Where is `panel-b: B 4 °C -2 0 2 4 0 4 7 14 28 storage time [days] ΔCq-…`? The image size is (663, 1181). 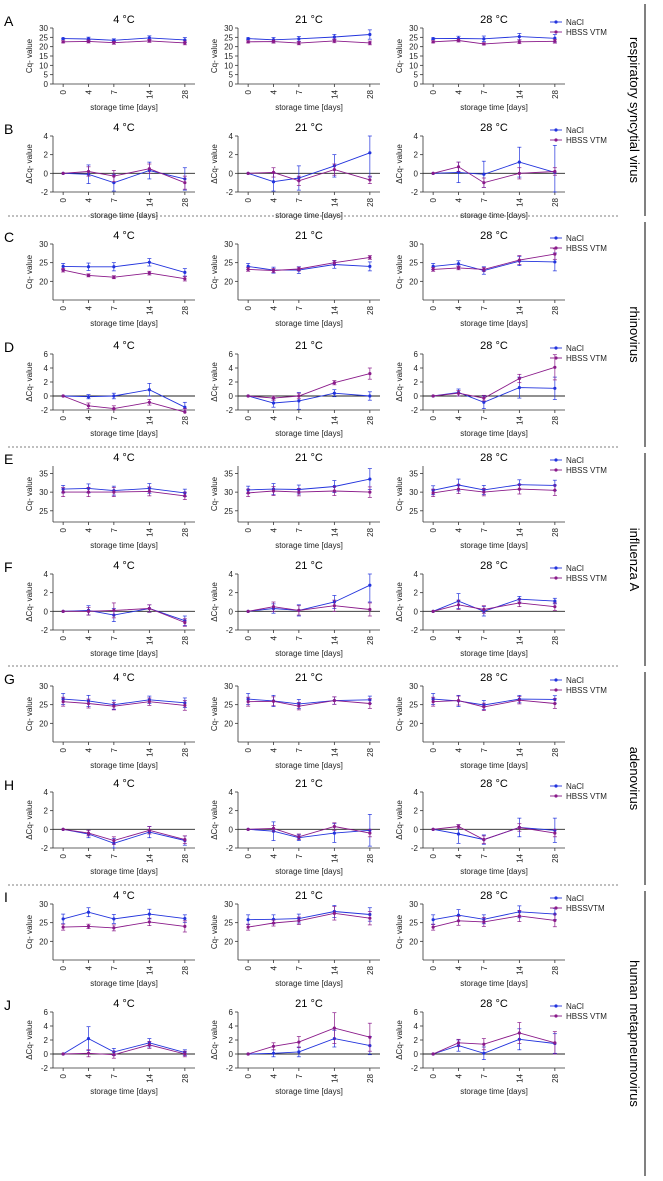 panel-b: B 4 °C -2 0 2 4 0 4 7 14 28 storage time [days] ΔCq-… is located at coordinates (305, 170).